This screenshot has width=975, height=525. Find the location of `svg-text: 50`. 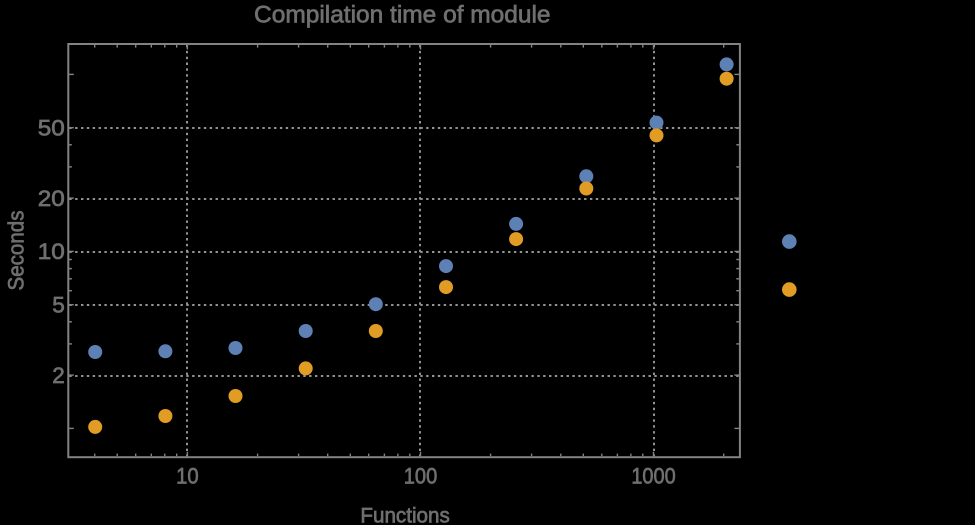

svg-text: 50 is located at coordinates (51, 128).